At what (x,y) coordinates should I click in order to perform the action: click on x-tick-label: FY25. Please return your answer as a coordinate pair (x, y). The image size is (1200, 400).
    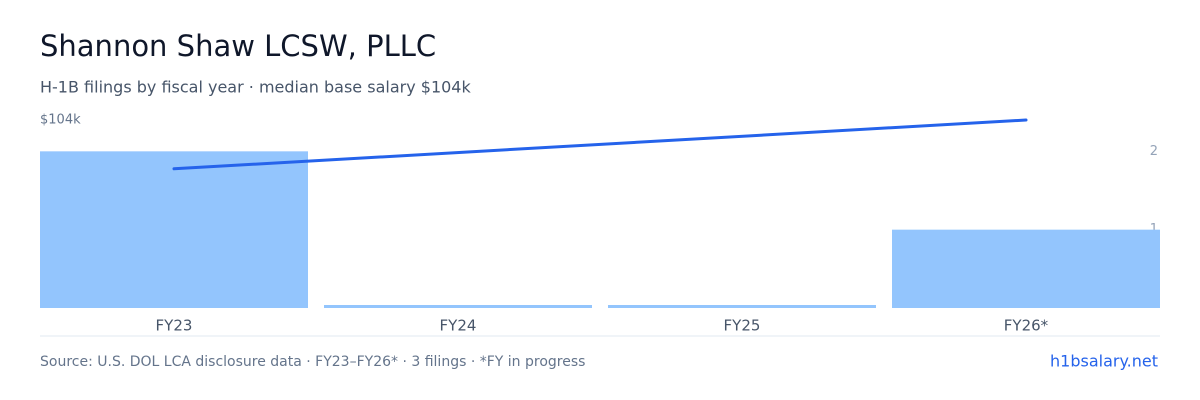
    Looking at the image, I should click on (742, 326).